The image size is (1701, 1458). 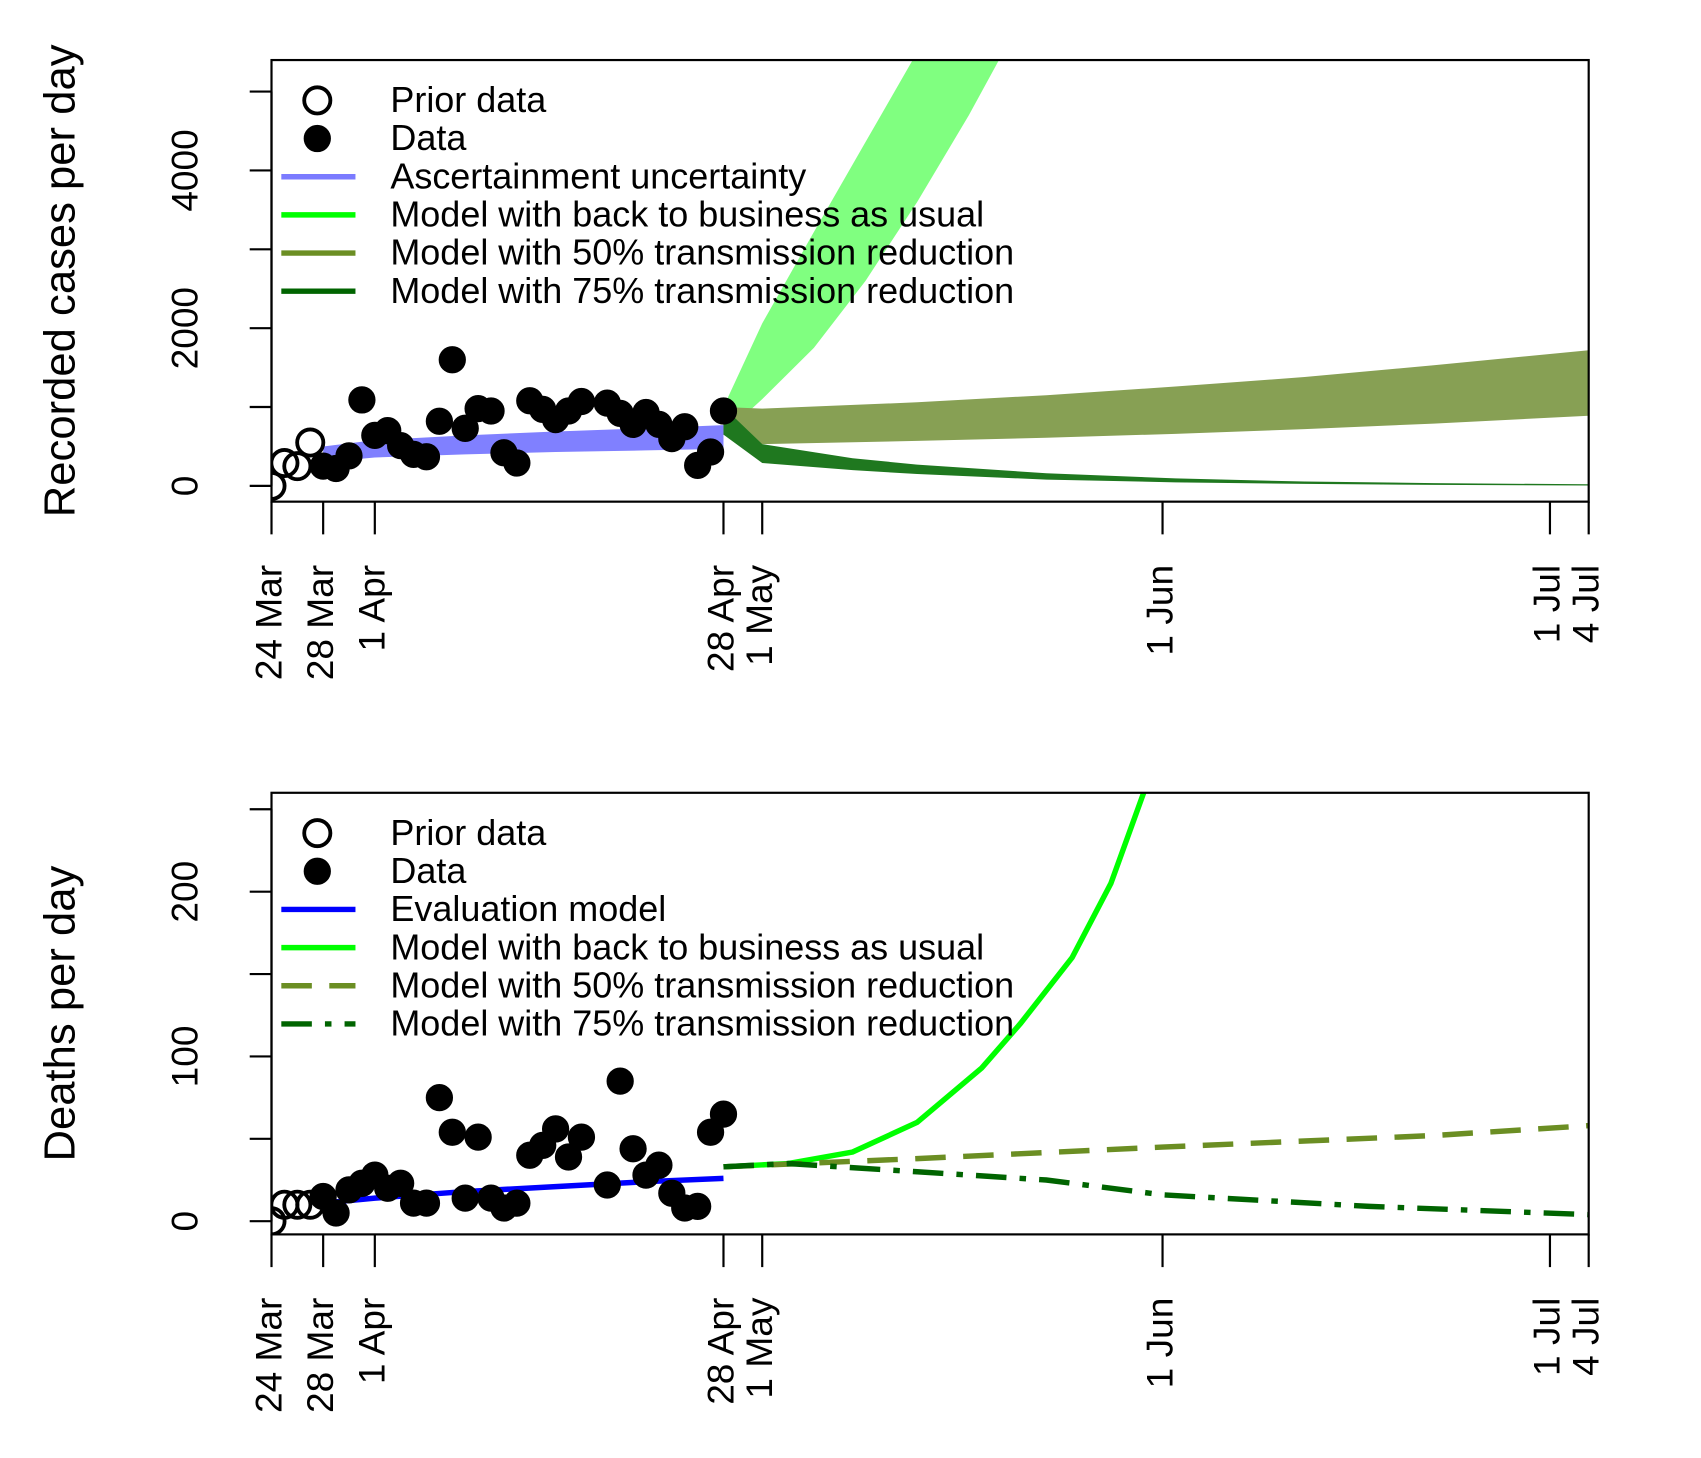 What do you see at coordinates (598, 175) in the screenshot?
I see `legend-label: Ascertainment uncertainty` at bounding box center [598, 175].